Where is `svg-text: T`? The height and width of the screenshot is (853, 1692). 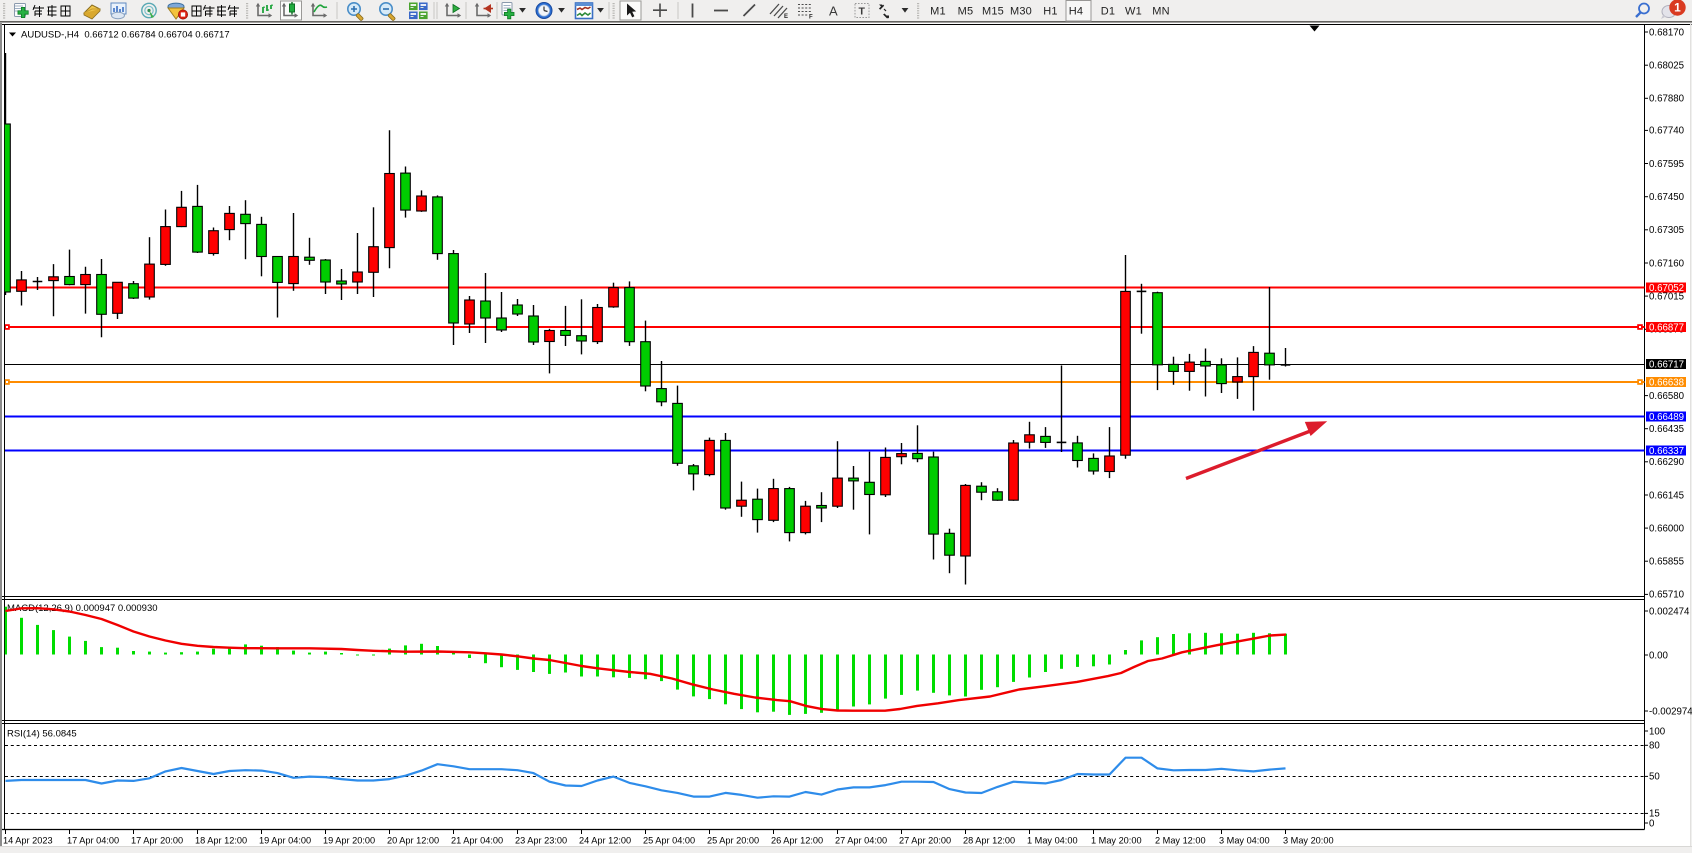
svg-text: T is located at coordinates (862, 12).